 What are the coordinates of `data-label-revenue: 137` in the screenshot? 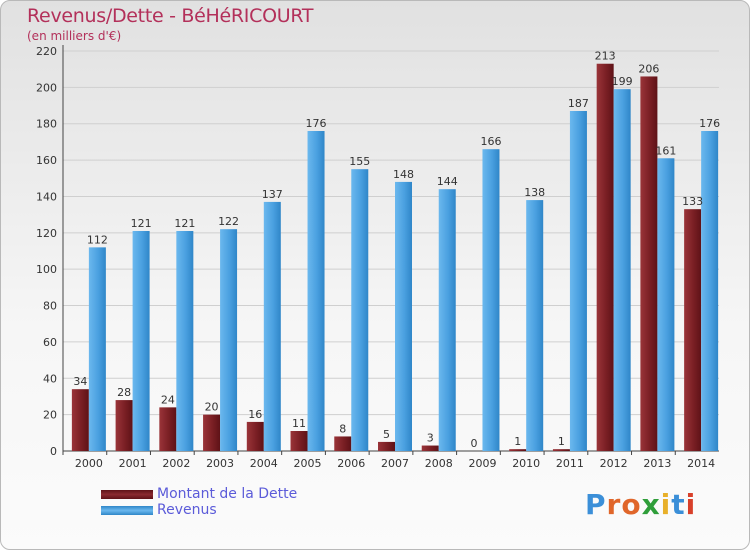 It's located at (272, 194).